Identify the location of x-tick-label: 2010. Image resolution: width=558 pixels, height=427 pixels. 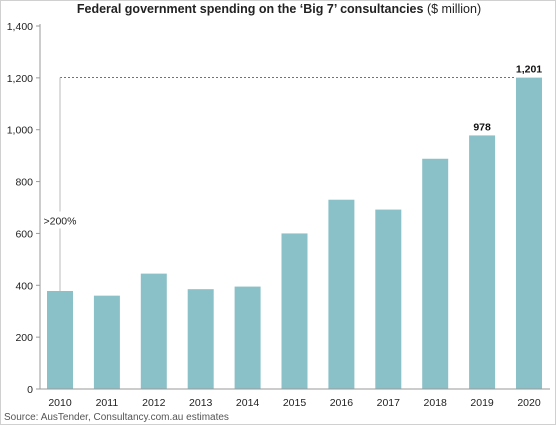
(60, 403).